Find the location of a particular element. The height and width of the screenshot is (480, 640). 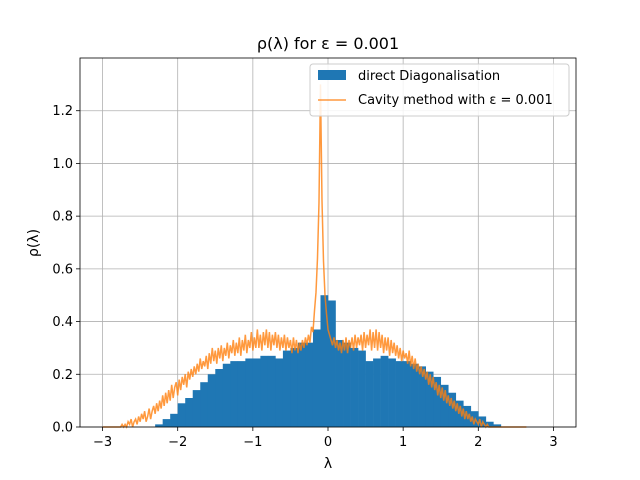

x-tick-label-6: 3 is located at coordinates (553, 442).